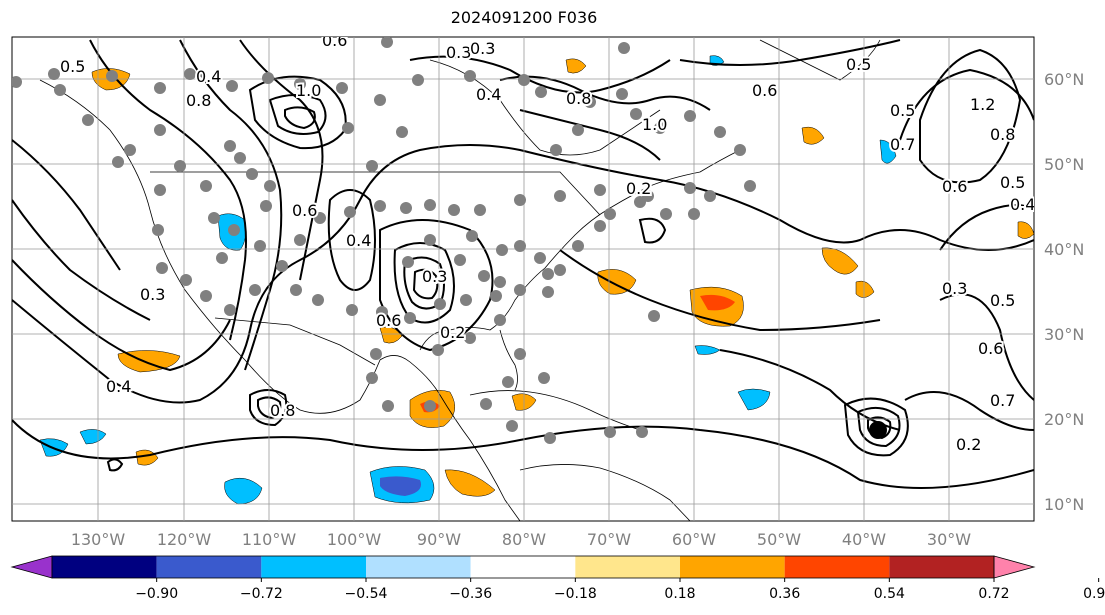 This screenshot has height=615, width=1105. Describe the element at coordinates (1064, 79) in the screenshot. I see `latitude-label: 60°N` at that location.